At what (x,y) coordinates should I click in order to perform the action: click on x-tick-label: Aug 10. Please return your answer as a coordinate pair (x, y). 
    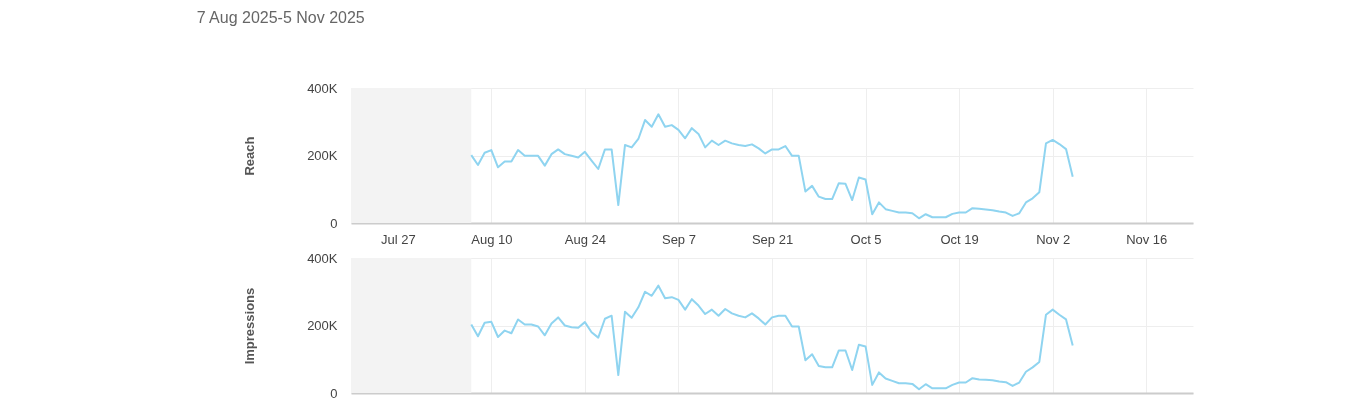
    Looking at the image, I should click on (492, 239).